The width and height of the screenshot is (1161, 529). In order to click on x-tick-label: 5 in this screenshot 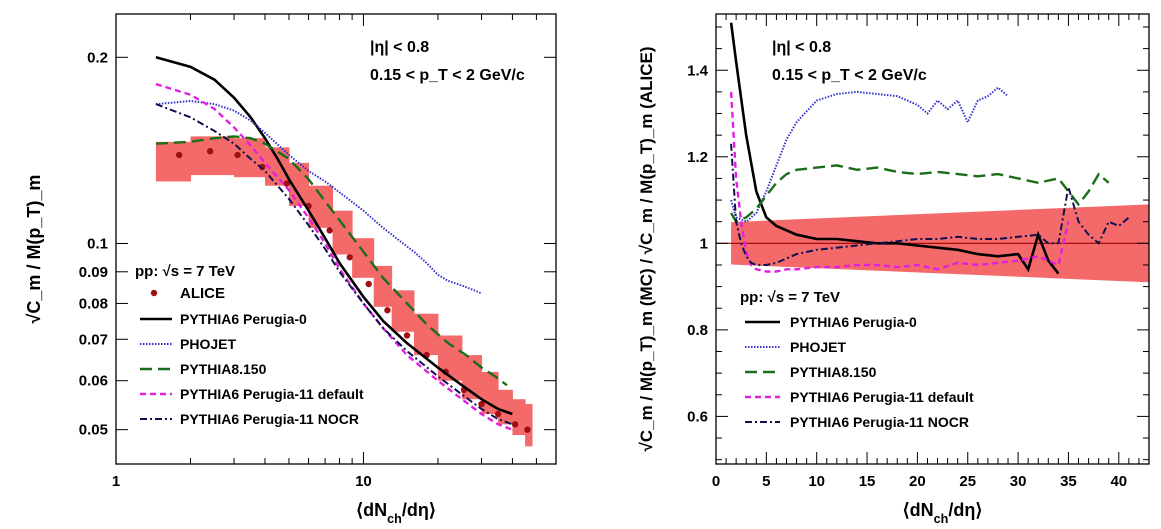, I will do `click(766, 481)`.